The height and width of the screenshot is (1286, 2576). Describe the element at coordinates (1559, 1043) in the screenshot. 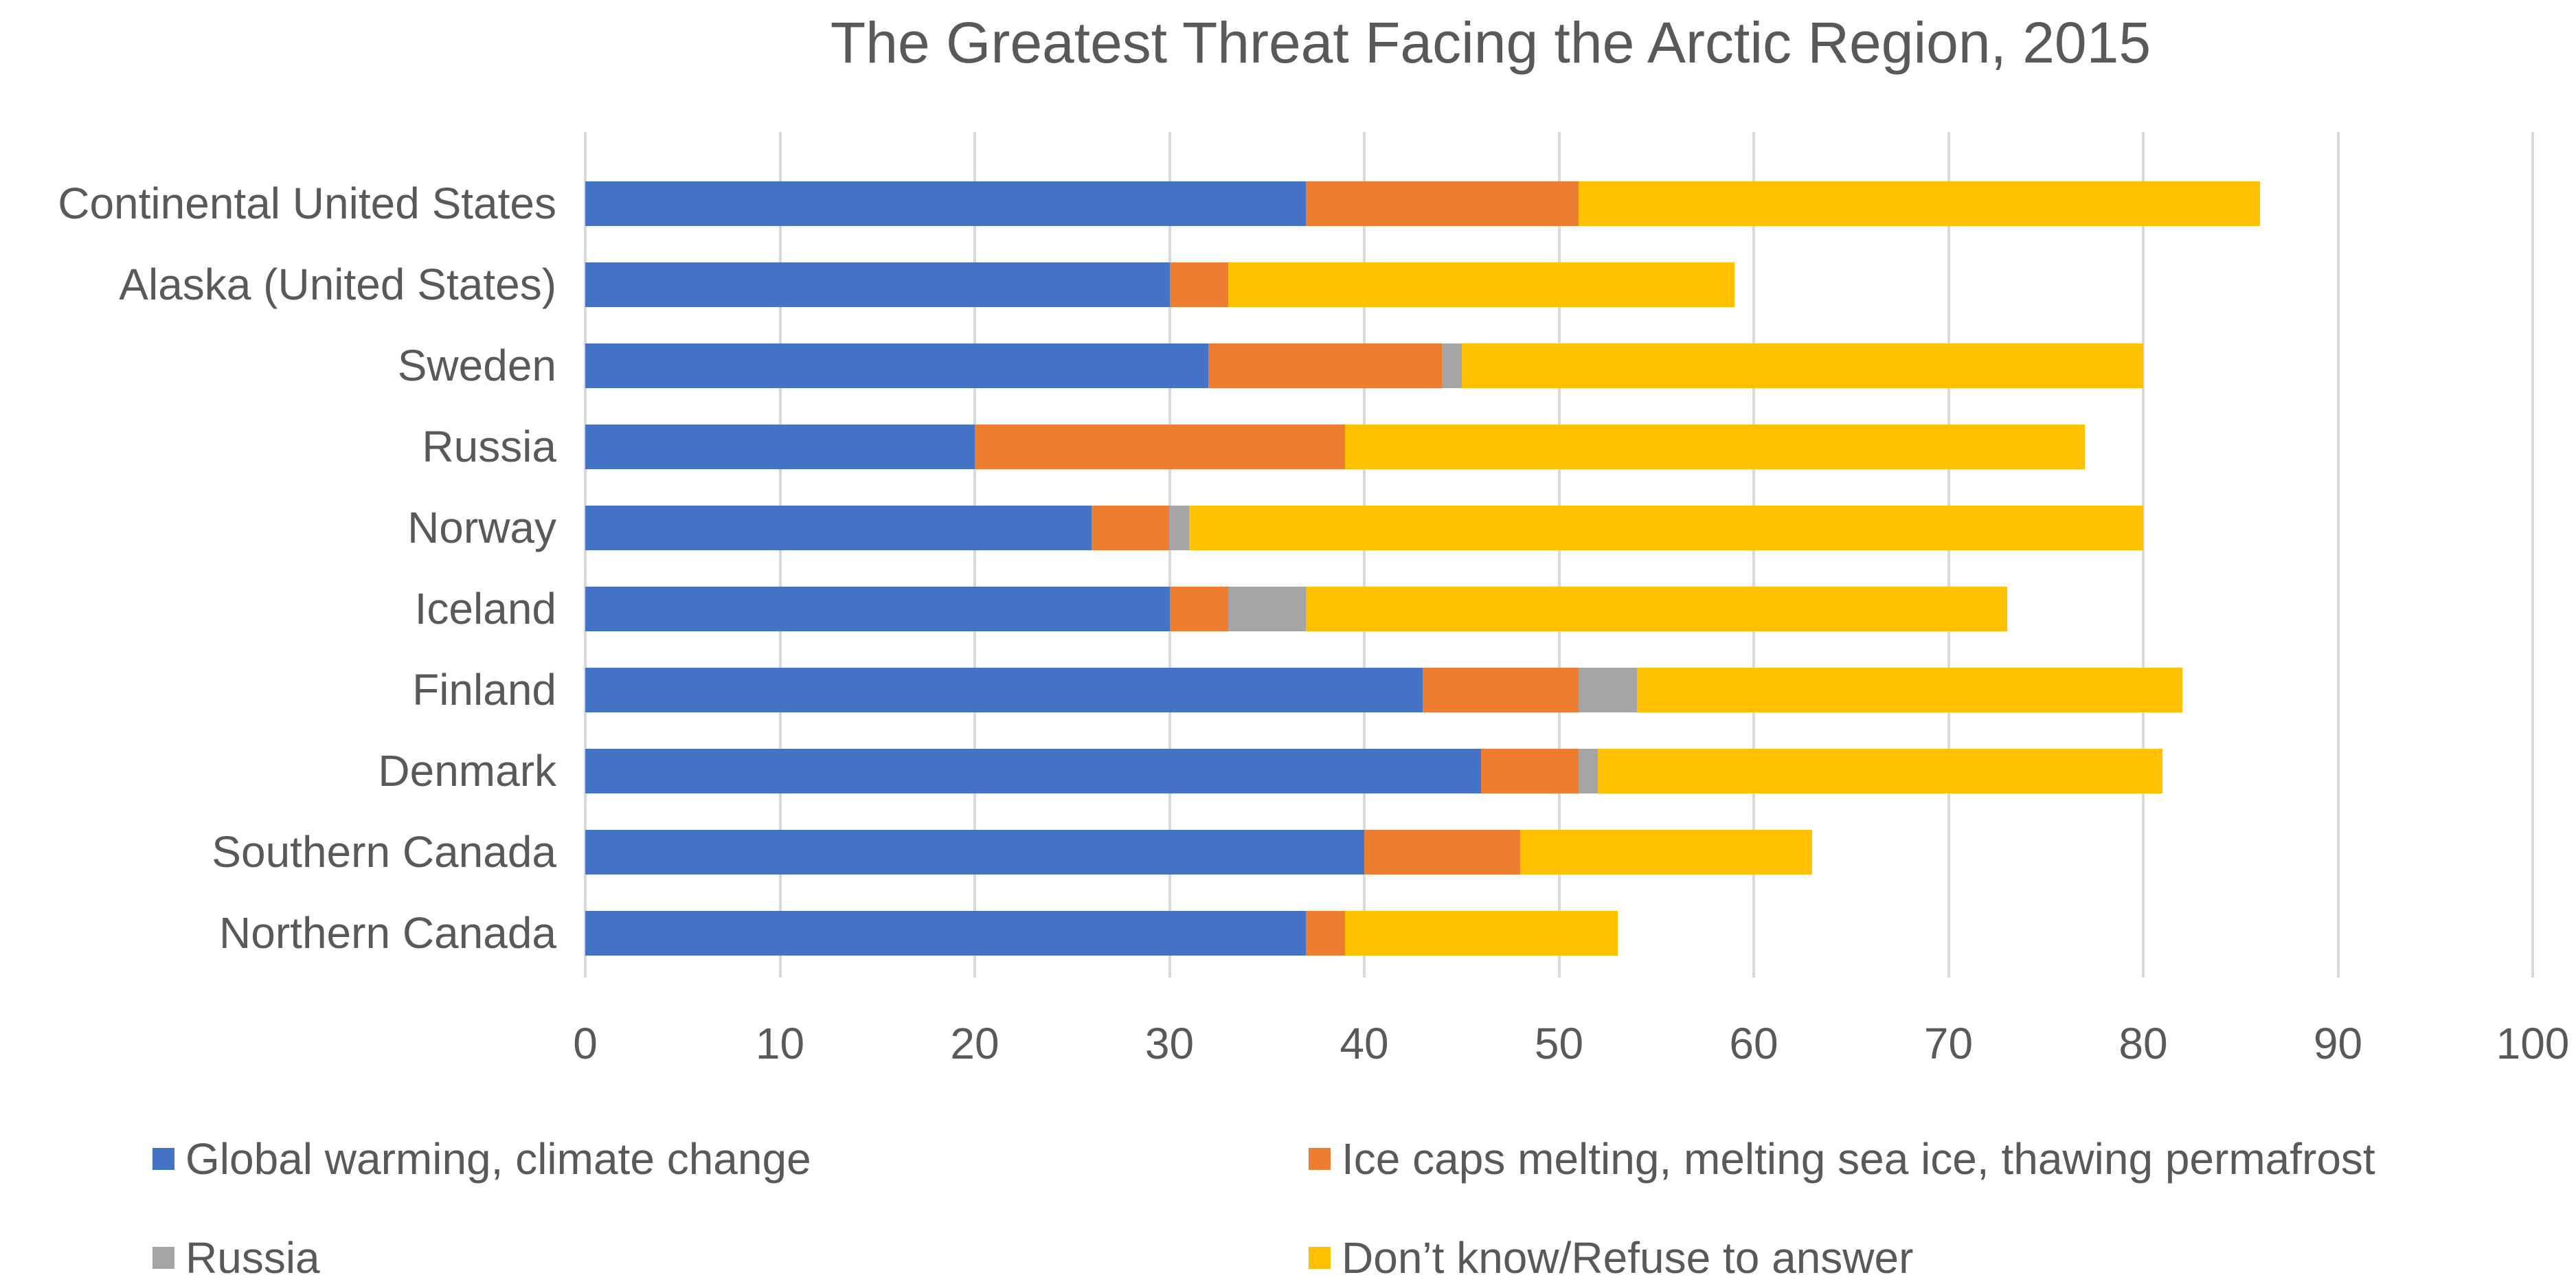

I see `x-tick-label: 50` at that location.